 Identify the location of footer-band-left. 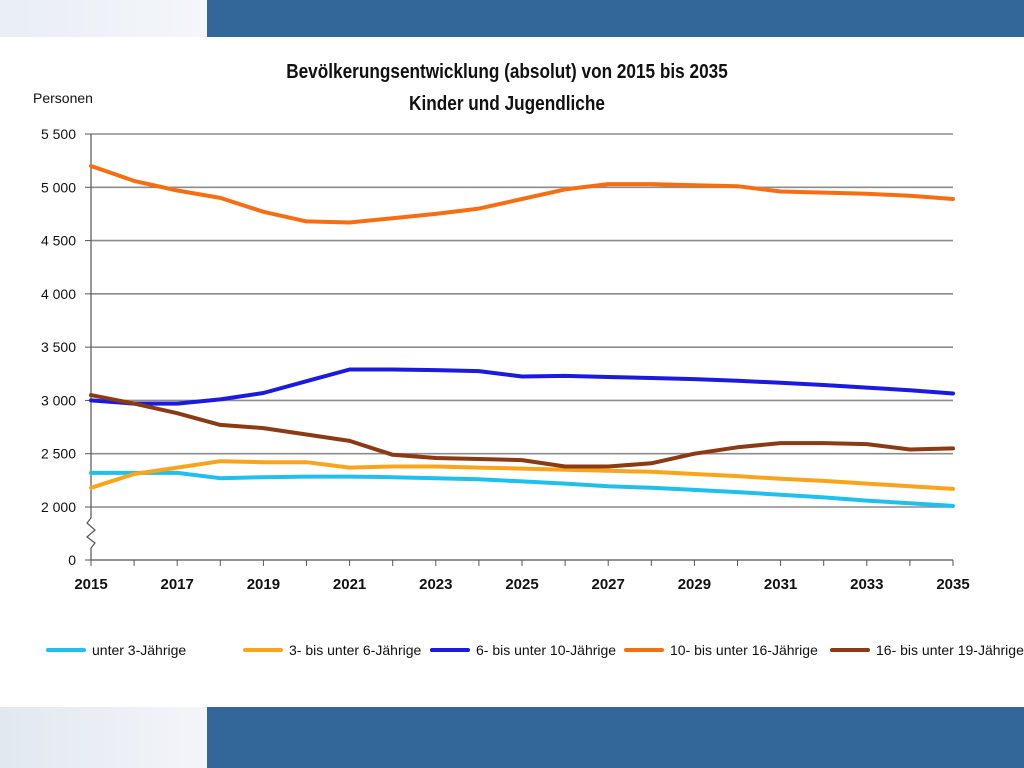
(103, 737).